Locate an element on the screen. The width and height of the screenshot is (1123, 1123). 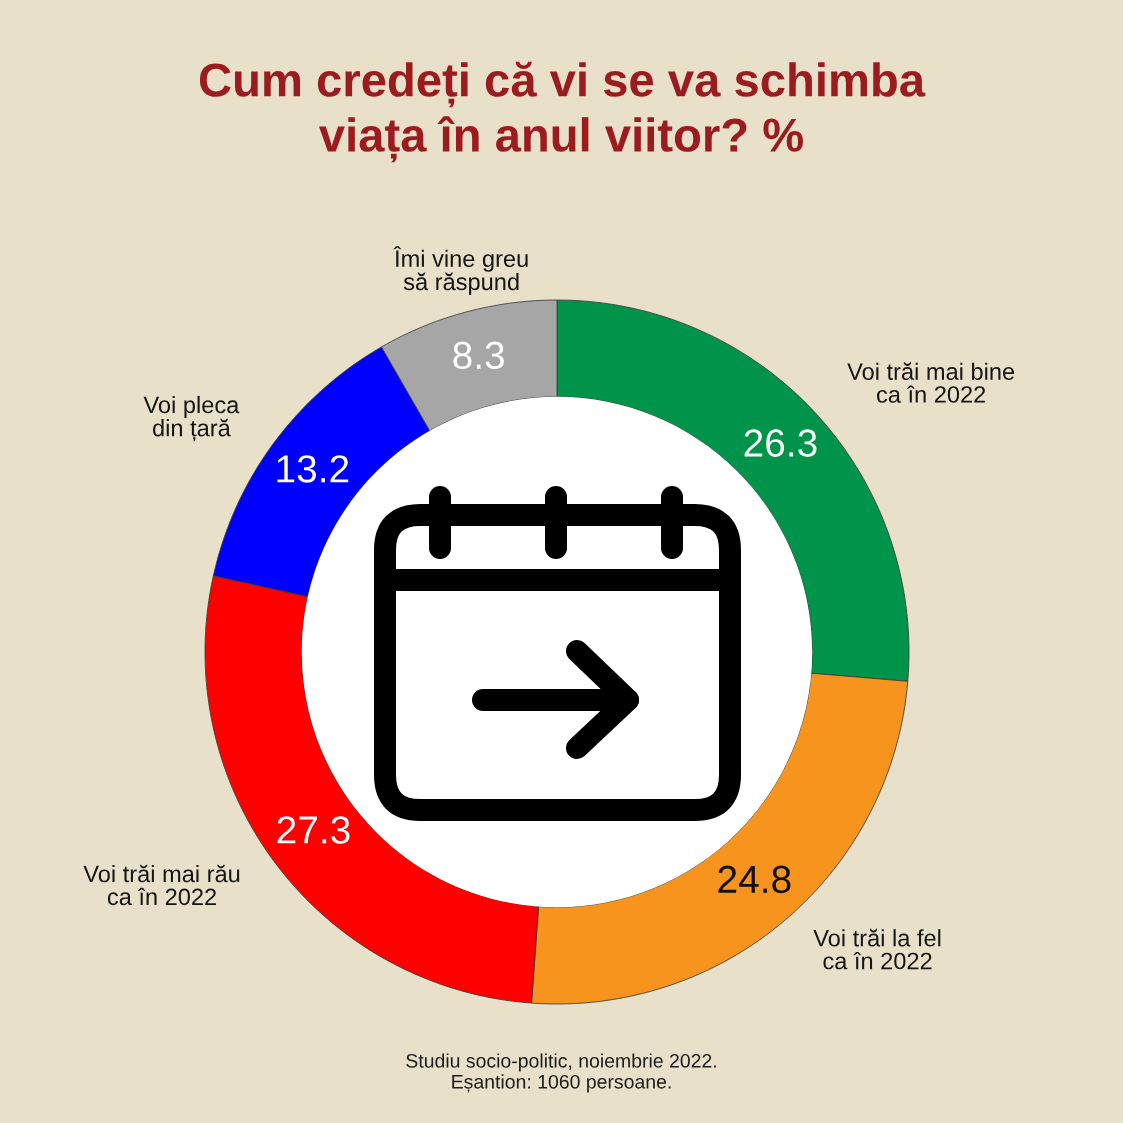
slice-label: Voi trăi mai bine ca în 2022 is located at coordinates (931, 382).